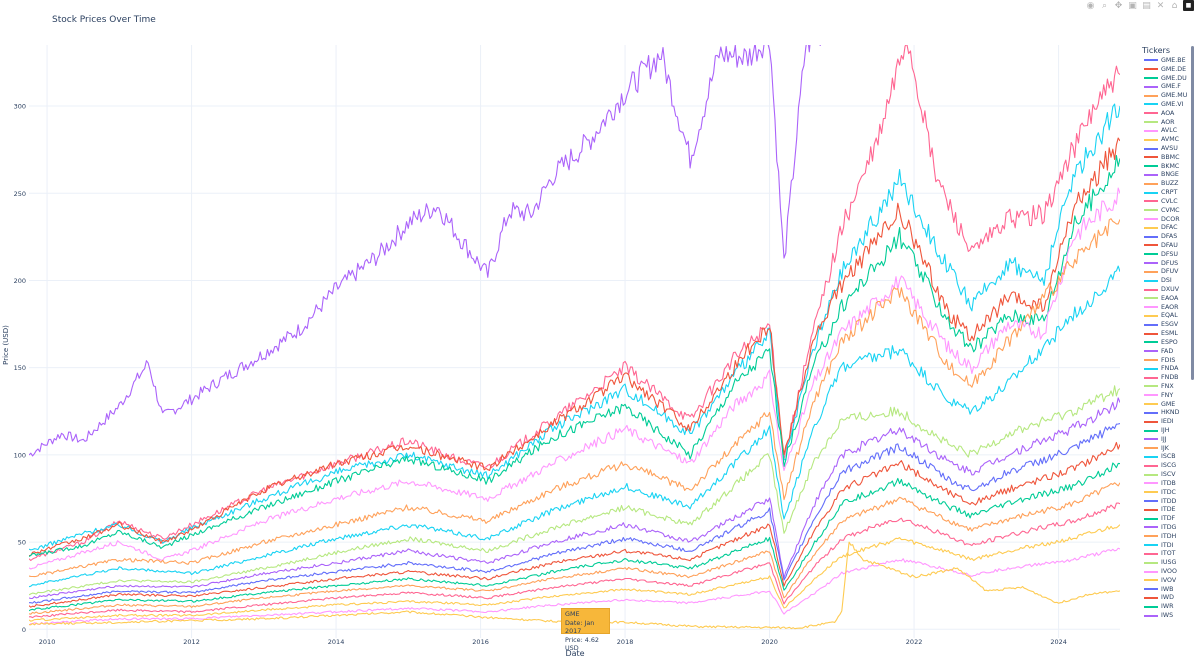 The width and height of the screenshot is (1200, 664). What do you see at coordinates (1164, 78) in the screenshot?
I see `legend-item: GME.DU` at bounding box center [1164, 78].